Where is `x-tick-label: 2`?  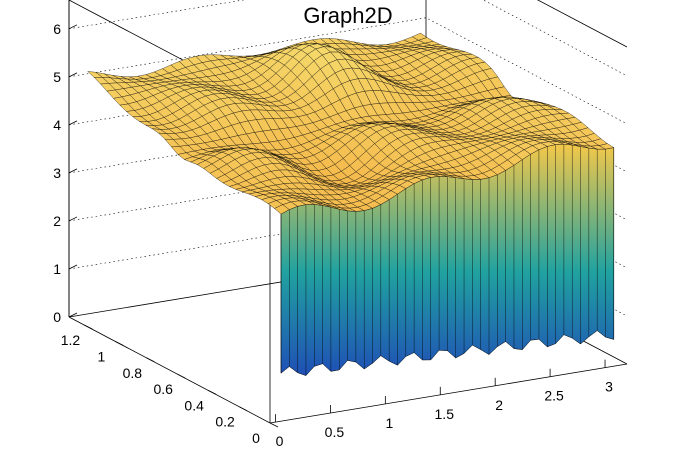
x-tick-label: 2 is located at coordinates (499, 405).